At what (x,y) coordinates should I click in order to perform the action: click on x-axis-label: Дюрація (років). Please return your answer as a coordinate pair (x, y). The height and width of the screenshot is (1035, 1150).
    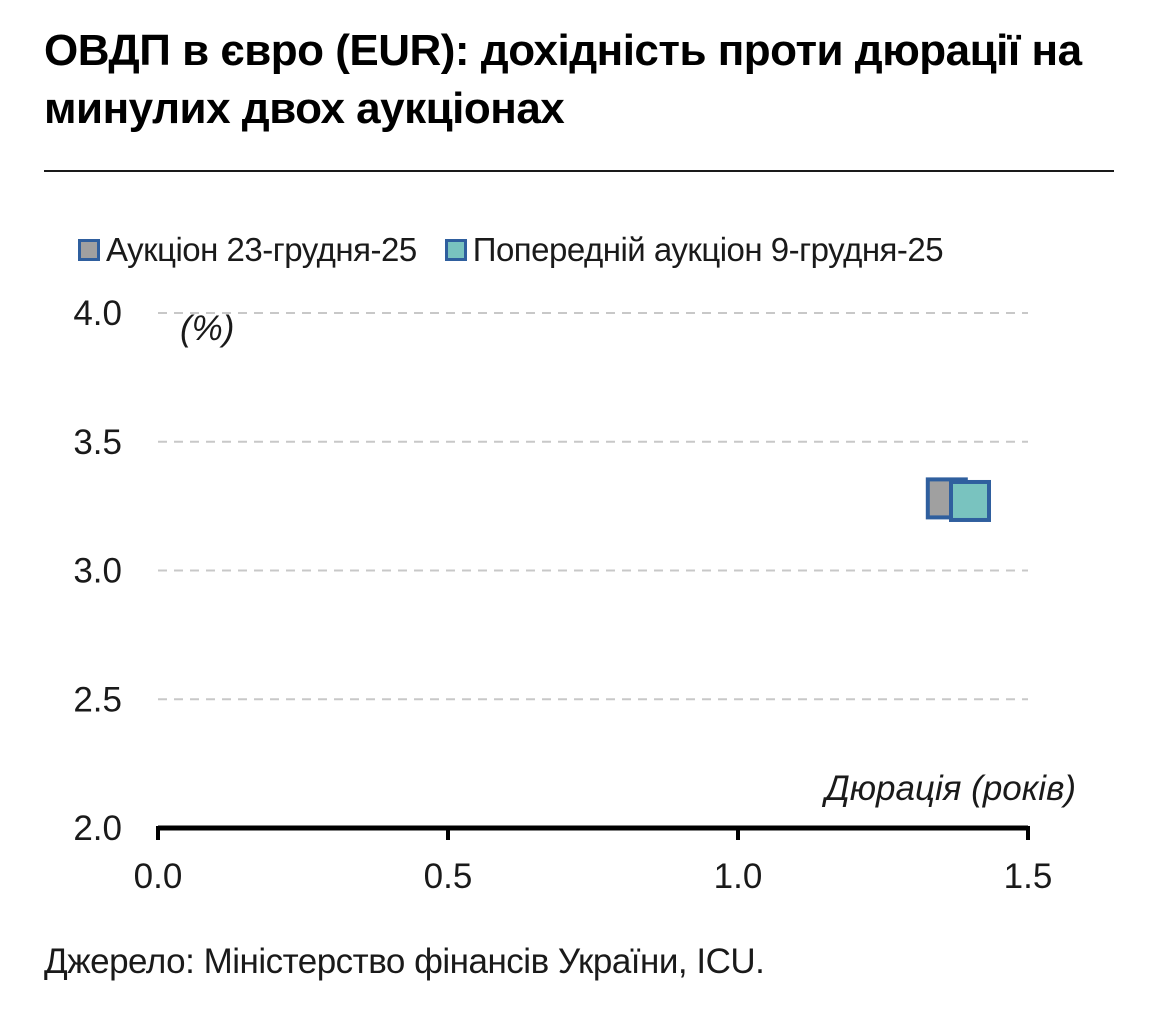
    Looking at the image, I should click on (948, 788).